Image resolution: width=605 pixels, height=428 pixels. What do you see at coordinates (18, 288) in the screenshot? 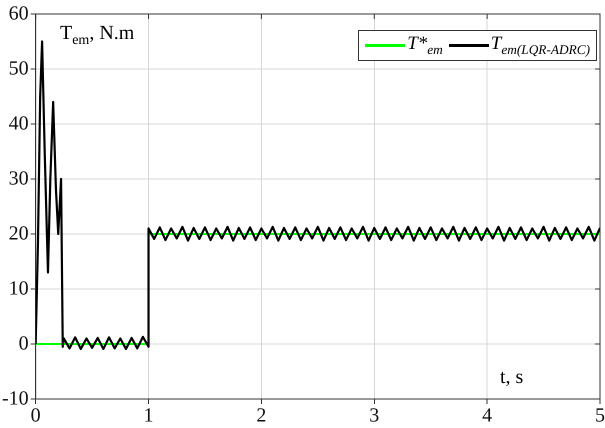
I see `y-tick-label: 10` at bounding box center [18, 288].